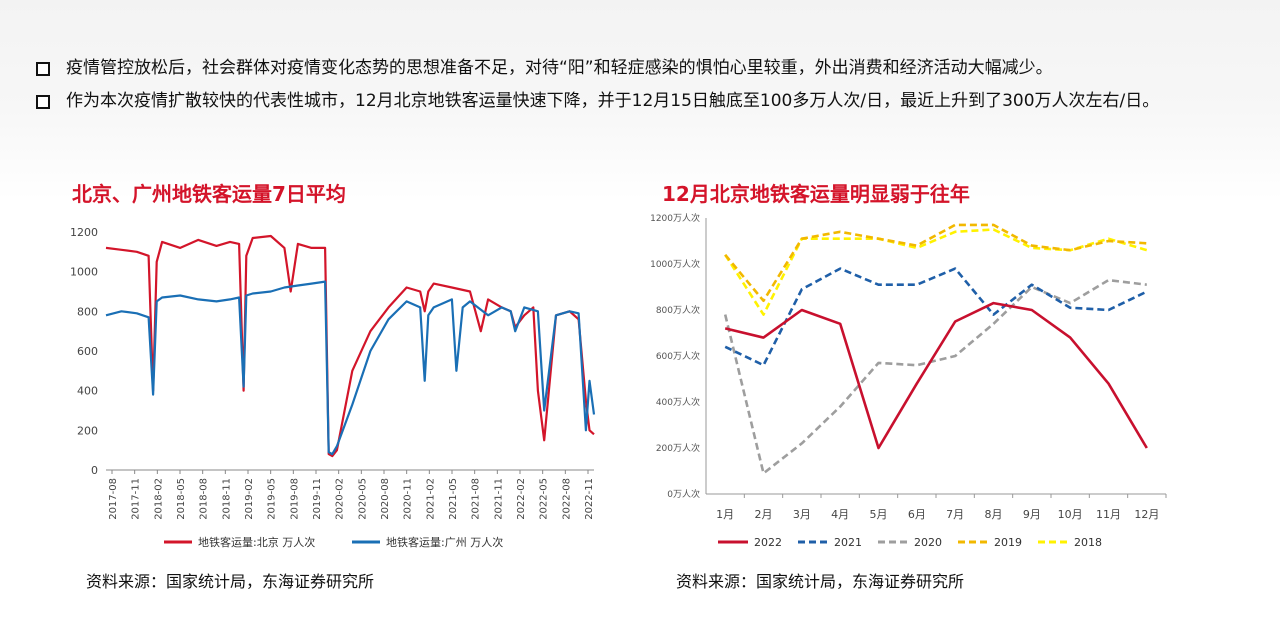 Image resolution: width=1280 pixels, height=640 pixels. Describe the element at coordinates (294, 499) in the screenshot. I see `x-tick-label: 2019-08` at that location.